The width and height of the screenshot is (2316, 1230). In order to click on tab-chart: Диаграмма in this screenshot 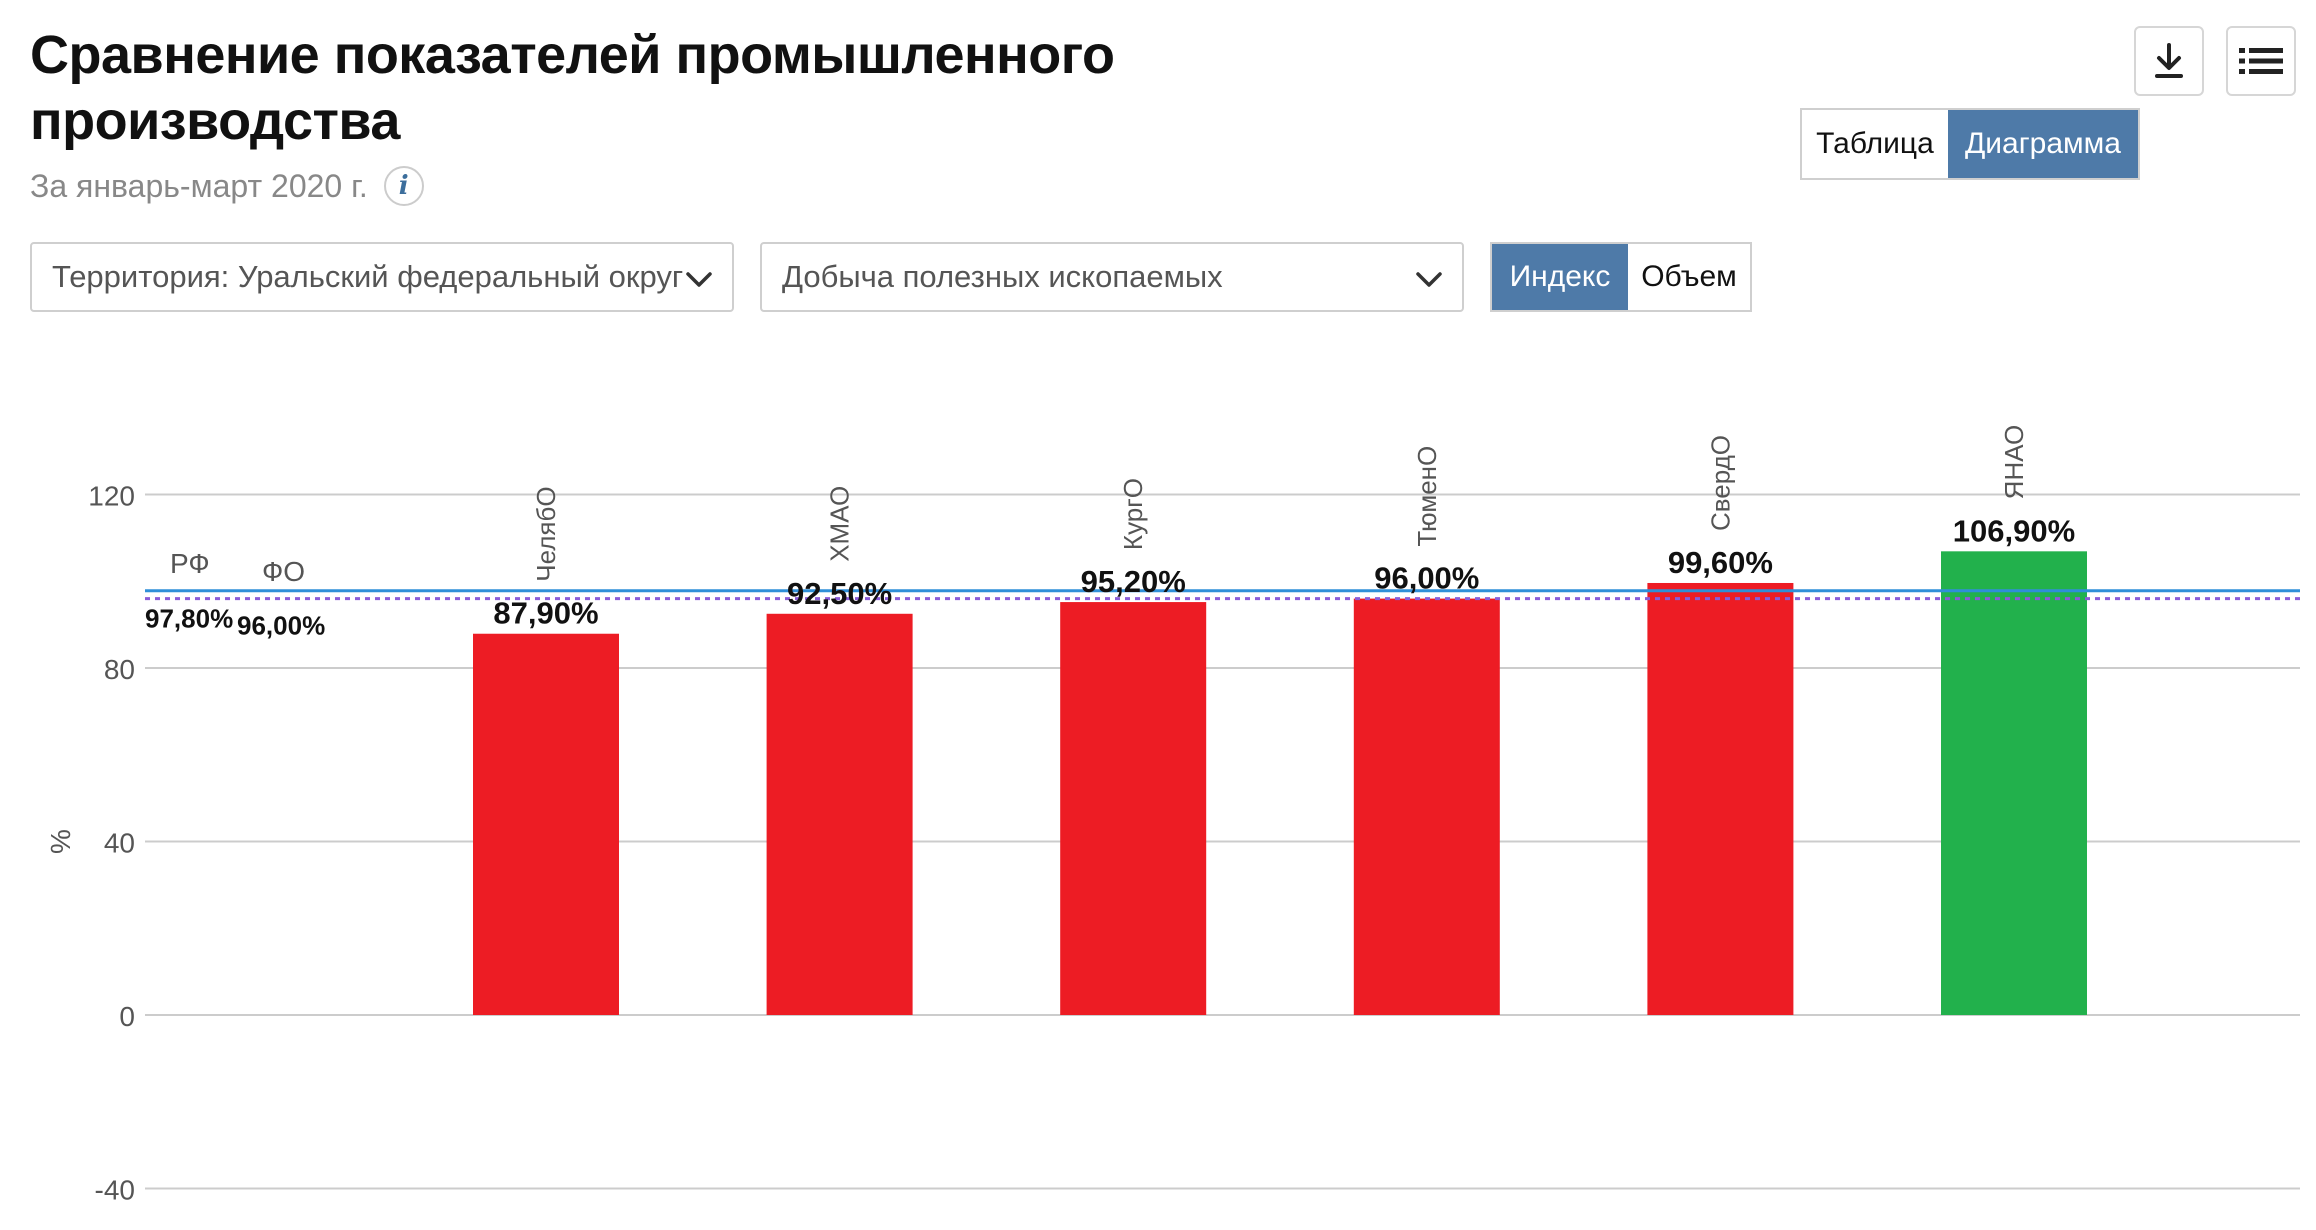, I will do `click(2043, 144)`.